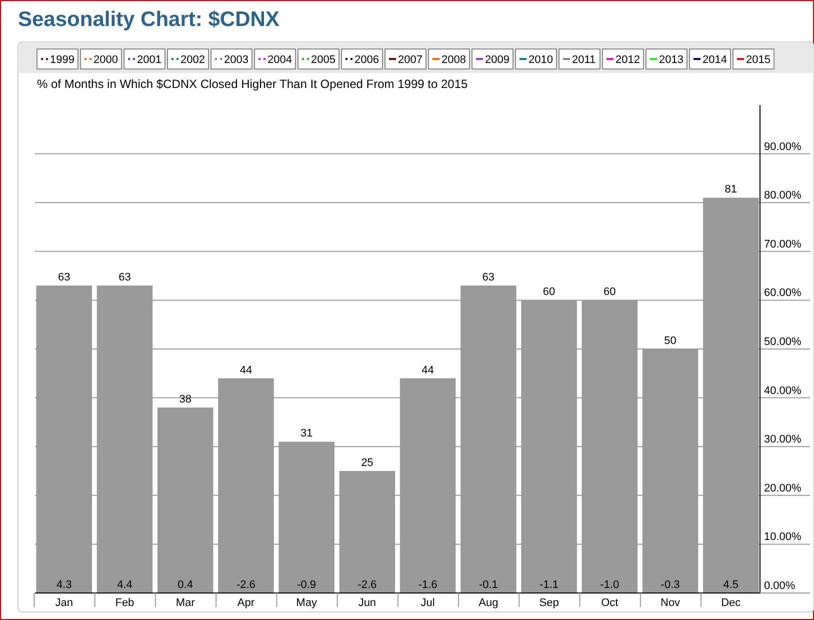 Image resolution: width=814 pixels, height=620 pixels. I want to click on annotation: 4.3, so click(64, 585).